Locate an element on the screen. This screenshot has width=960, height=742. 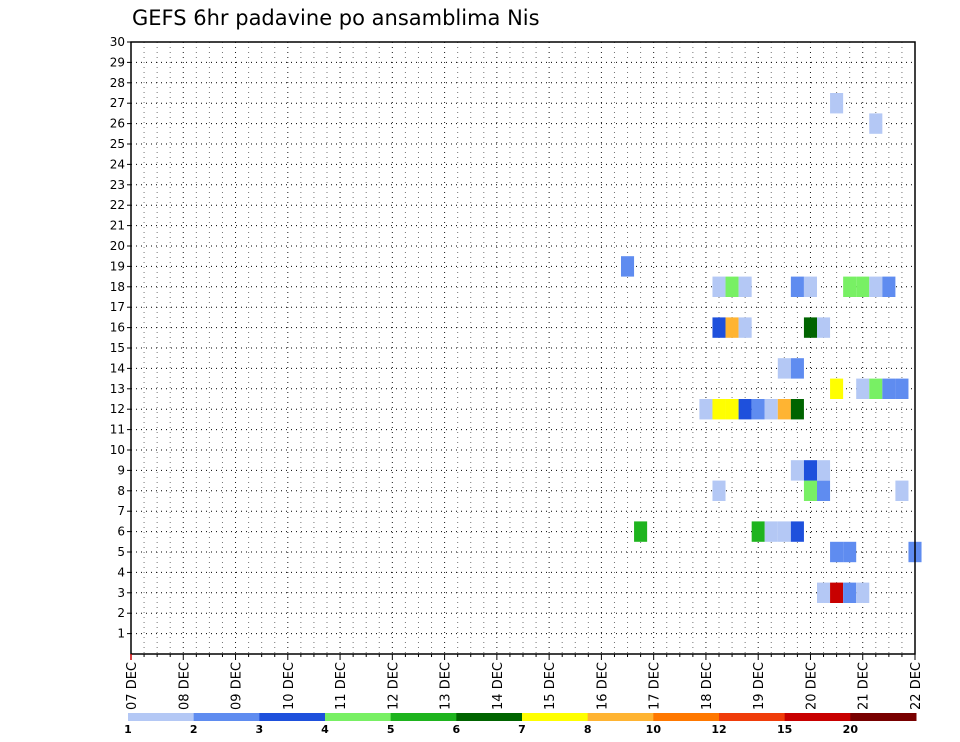
y-tick-label: 11 is located at coordinates (117, 430).